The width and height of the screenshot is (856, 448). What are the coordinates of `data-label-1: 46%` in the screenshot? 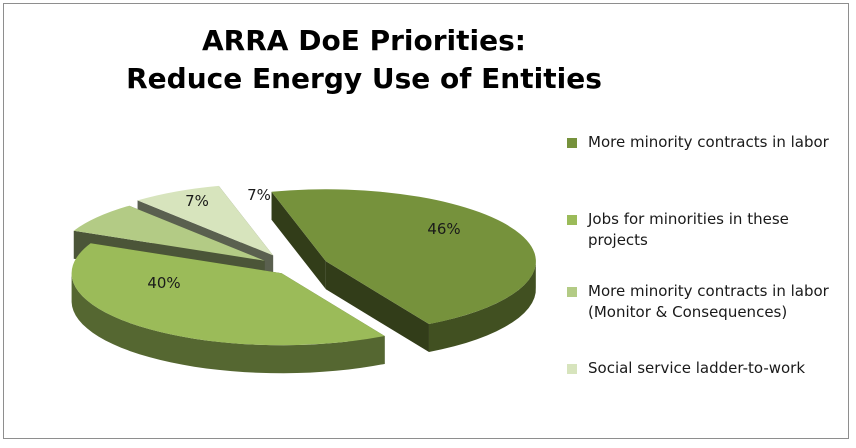 It's located at (443, 229).